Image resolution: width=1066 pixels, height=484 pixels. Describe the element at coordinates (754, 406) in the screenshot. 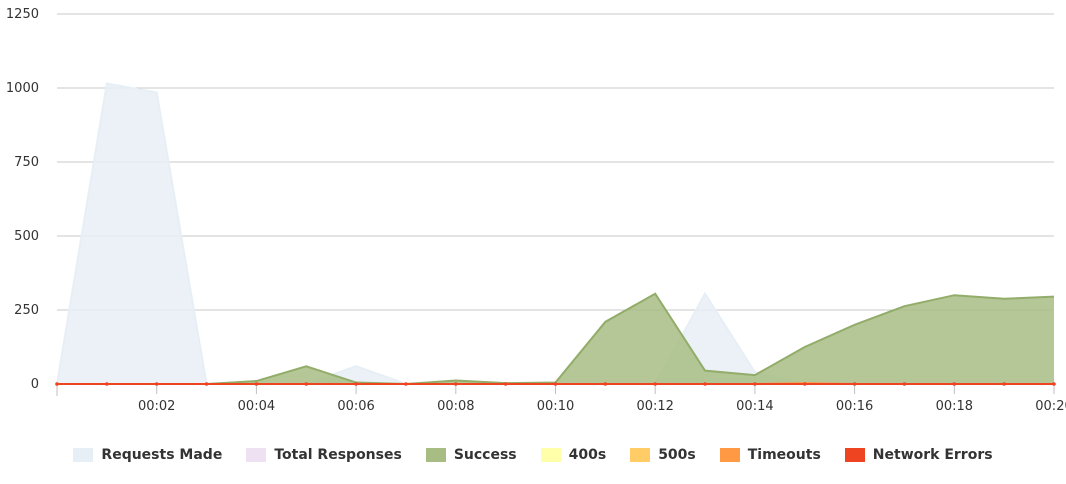

I see `x-tick-label: 00:14` at that location.